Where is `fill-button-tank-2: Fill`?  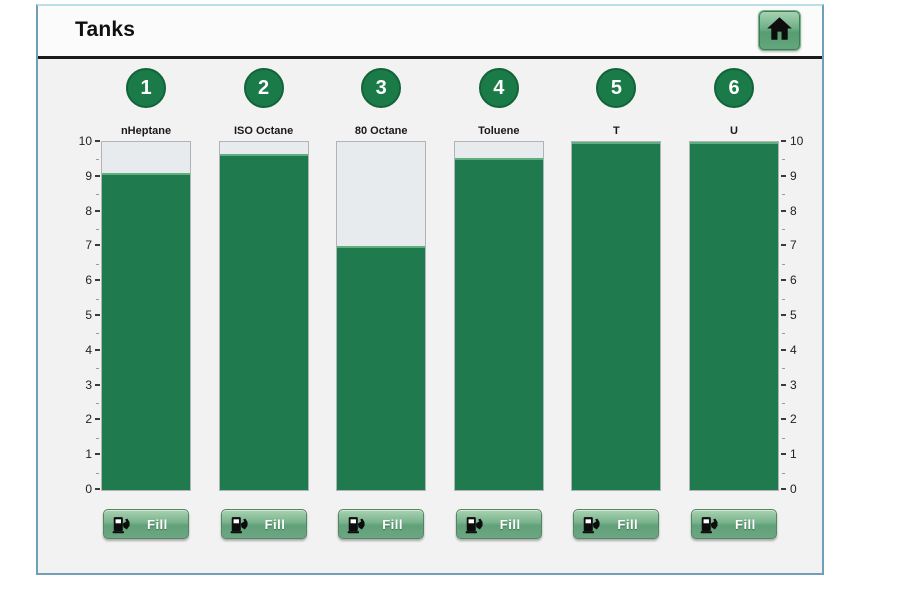 fill-button-tank-2: Fill is located at coordinates (263, 524).